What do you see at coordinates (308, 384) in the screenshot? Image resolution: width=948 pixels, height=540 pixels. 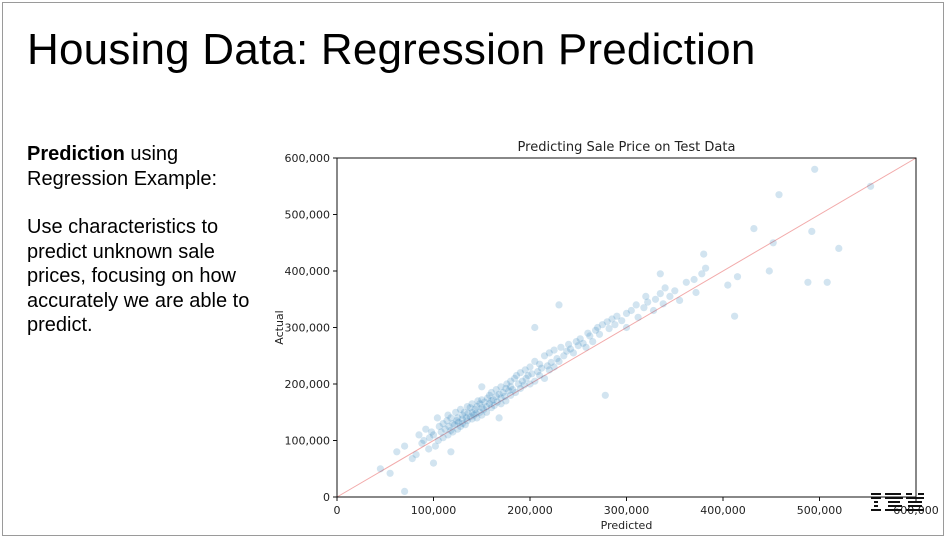 I see `y-tick-label: 200,000` at bounding box center [308, 384].